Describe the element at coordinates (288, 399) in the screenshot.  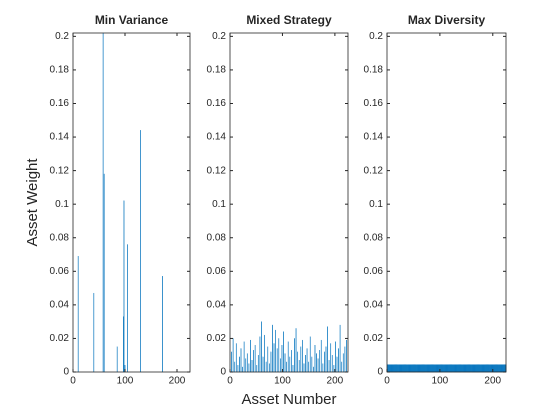
I see `x-axis-label: Asset Number` at that location.